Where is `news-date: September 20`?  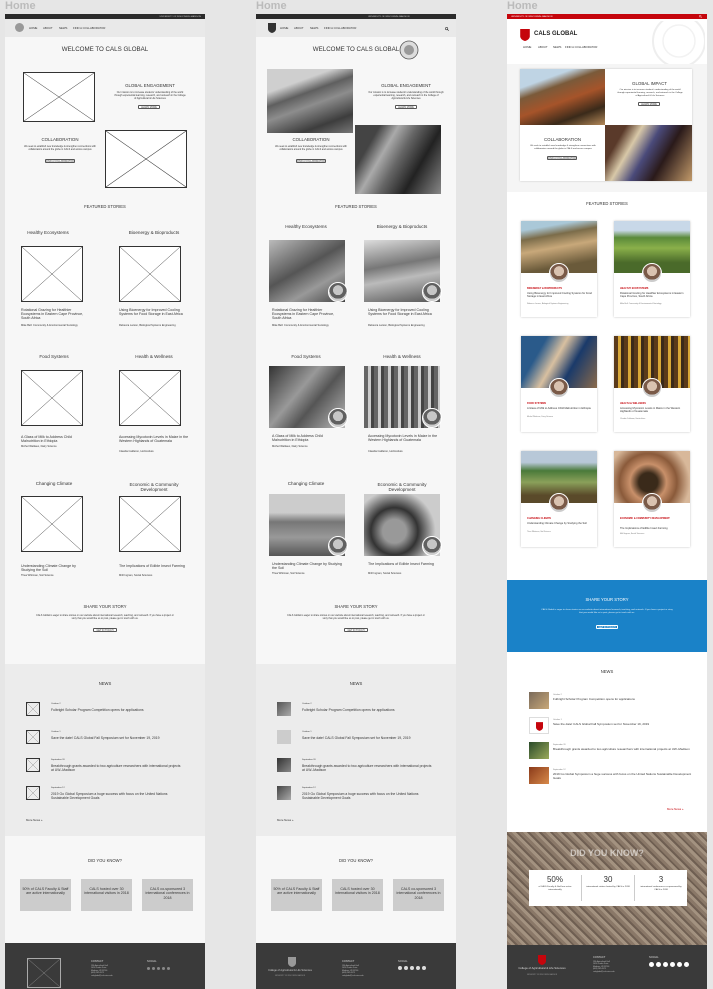
news-date: September 20 is located at coordinates (559, 745).